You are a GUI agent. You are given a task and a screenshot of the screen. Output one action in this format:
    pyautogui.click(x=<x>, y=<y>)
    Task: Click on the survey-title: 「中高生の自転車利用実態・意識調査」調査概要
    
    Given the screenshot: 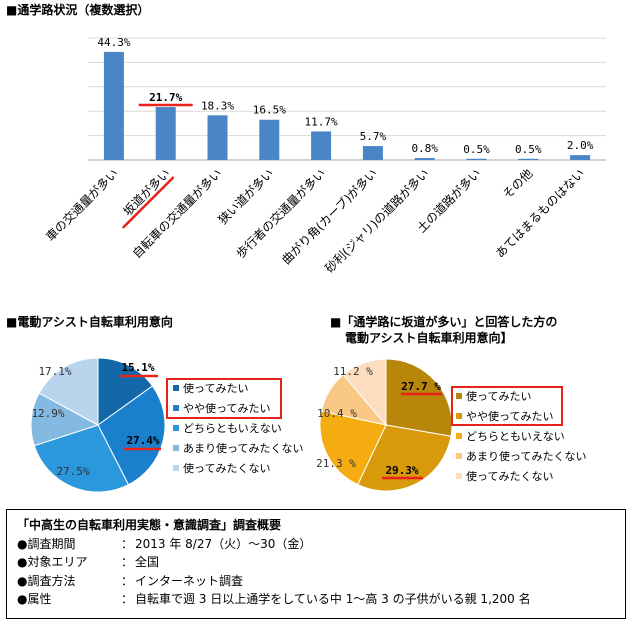 What is the action you would take?
    pyautogui.click(x=149, y=525)
    